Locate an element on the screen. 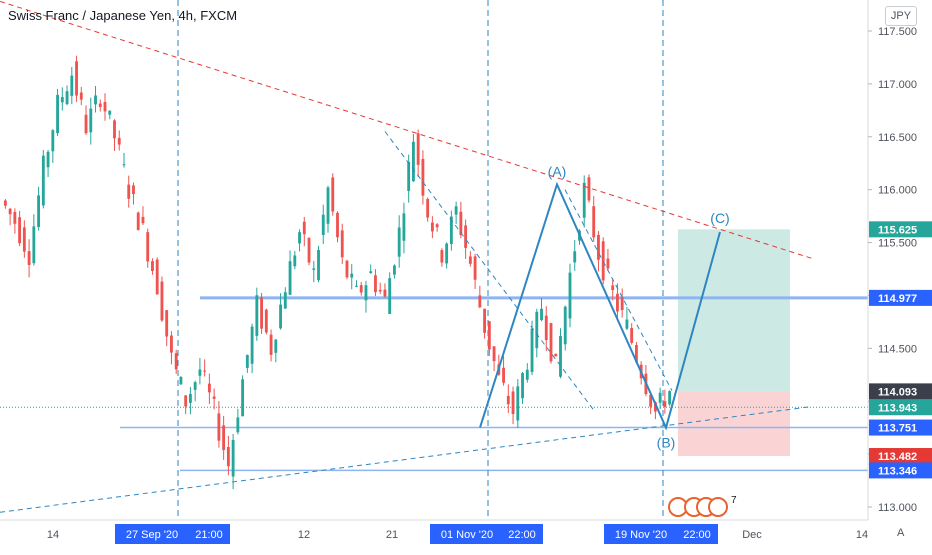 This screenshot has height=555, width=932. time-tick-label: 21:00 is located at coordinates (209, 535).